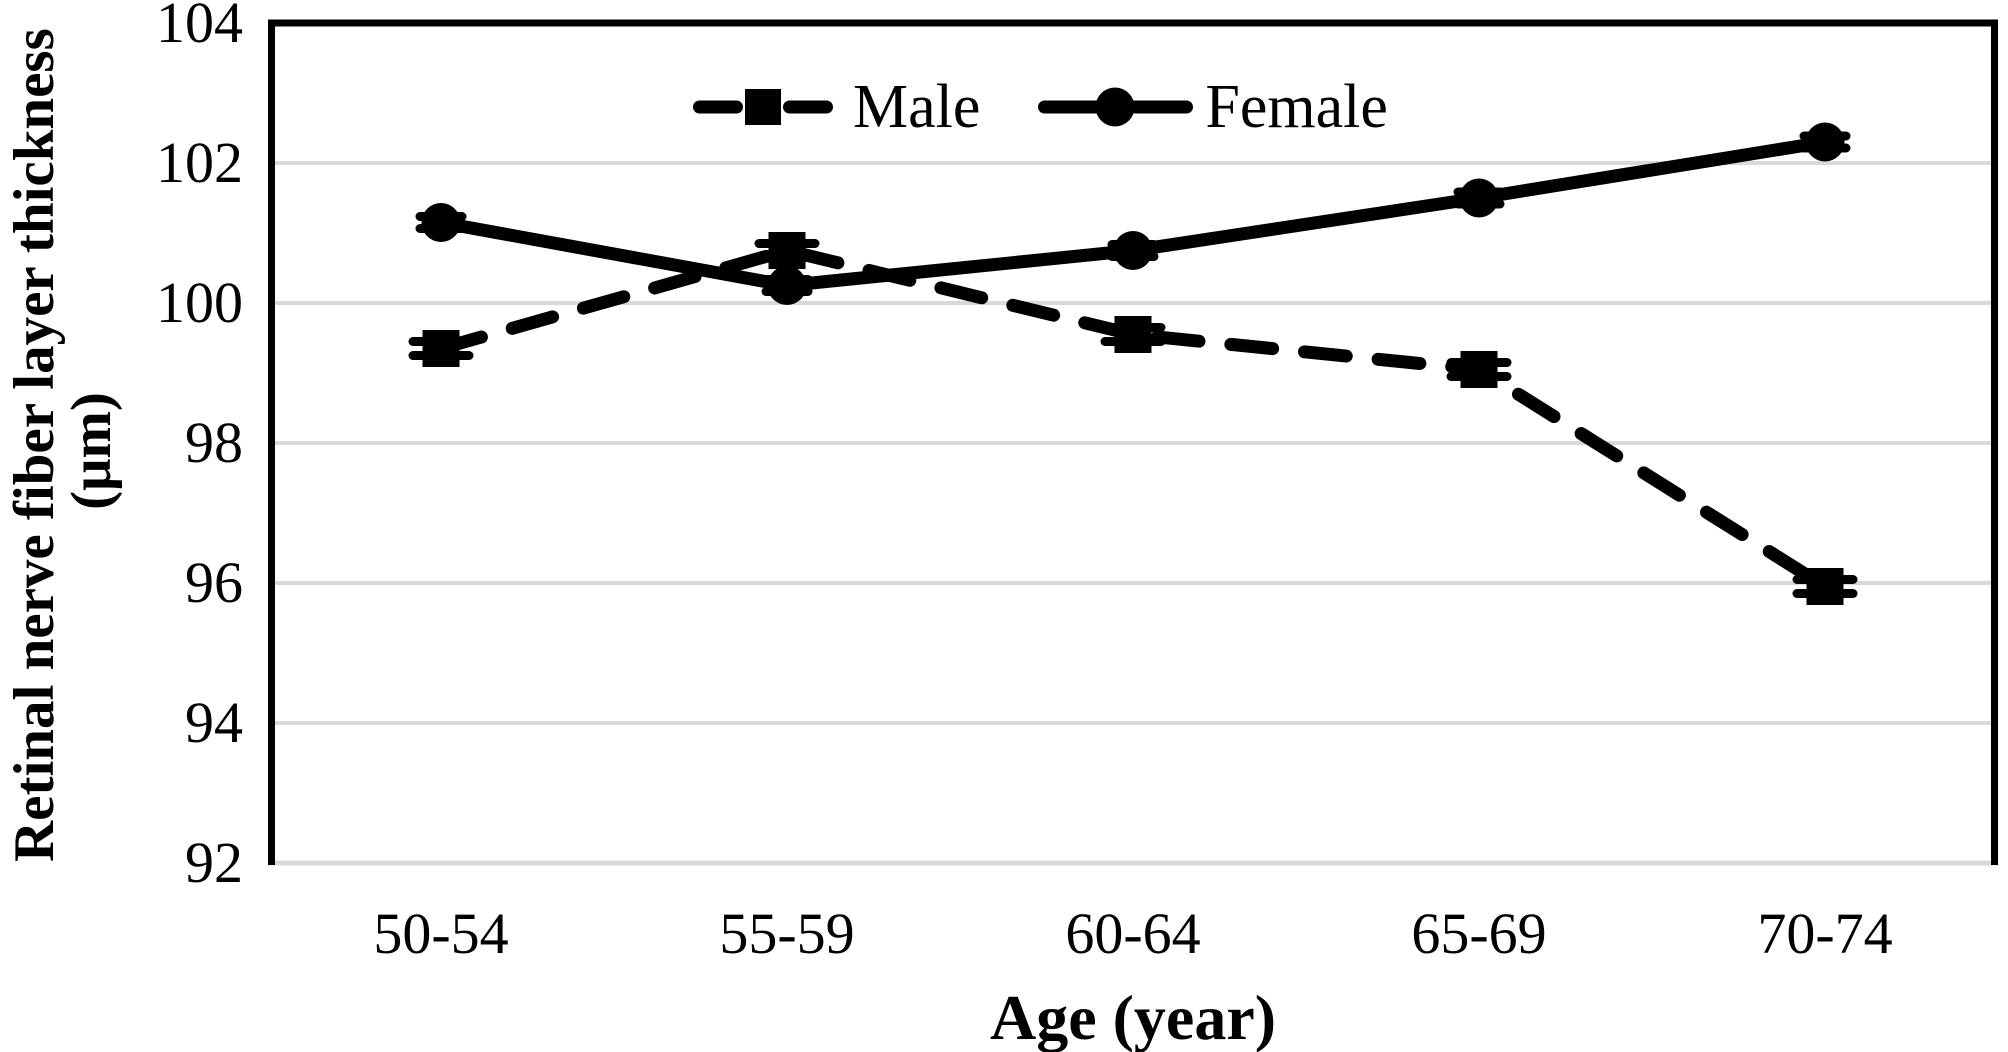 Image resolution: width=2008 pixels, height=1052 pixels. Describe the element at coordinates (1116, 107) in the screenshot. I see `female-line-circle-icon` at that location.